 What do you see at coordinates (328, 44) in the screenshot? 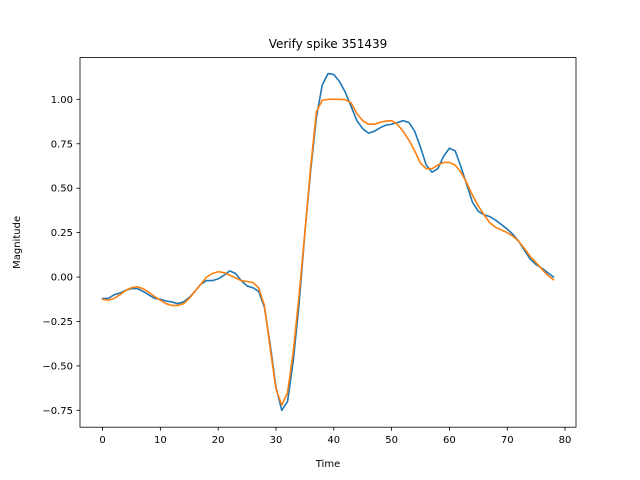
I see `chart-title: Verify spike 351439` at bounding box center [328, 44].